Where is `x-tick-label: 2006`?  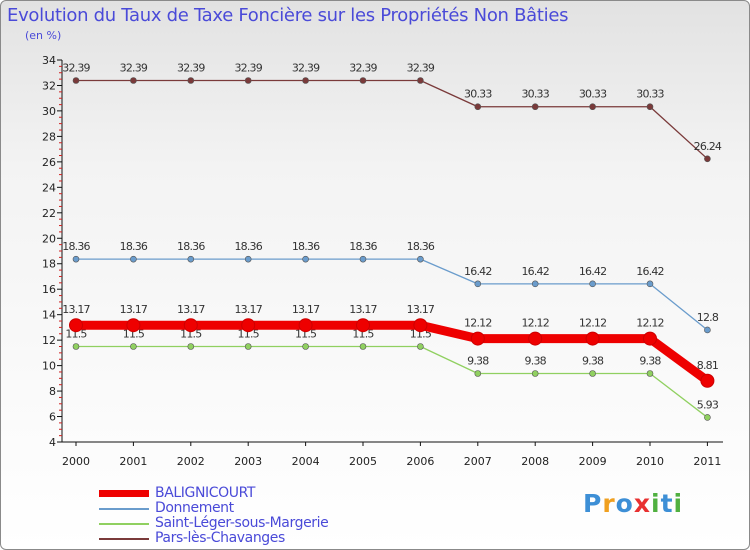
x-tick-label: 2006 is located at coordinates (420, 461).